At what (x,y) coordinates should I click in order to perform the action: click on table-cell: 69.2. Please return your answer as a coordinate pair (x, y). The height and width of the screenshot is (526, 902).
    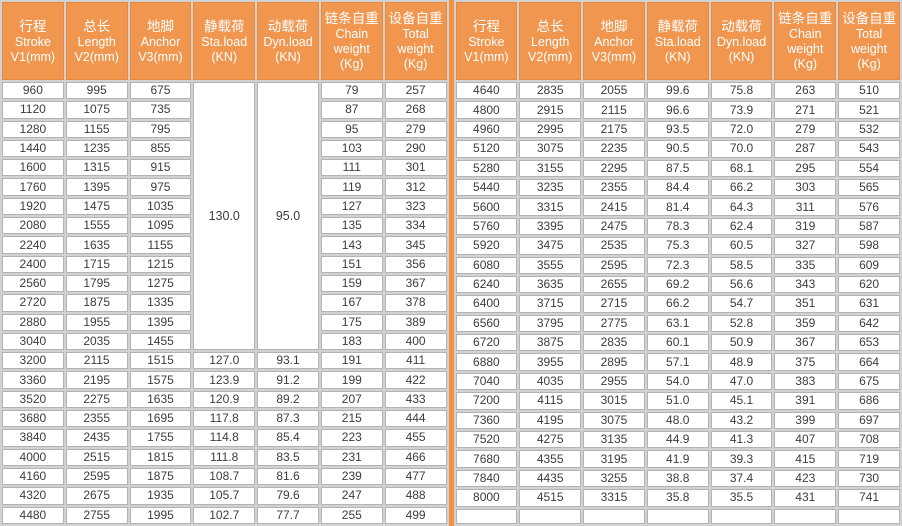
    Looking at the image, I should click on (677, 284).